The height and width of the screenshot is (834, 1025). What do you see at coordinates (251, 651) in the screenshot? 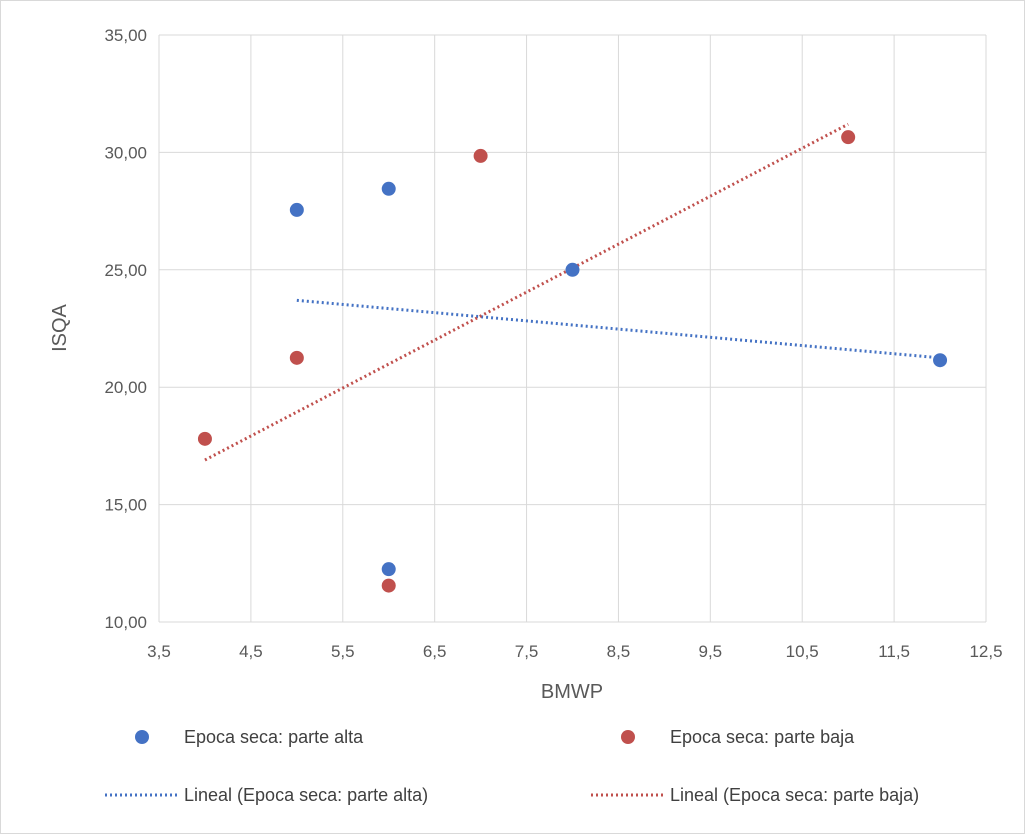
I see `x-tick-label: 4,5` at bounding box center [251, 651].